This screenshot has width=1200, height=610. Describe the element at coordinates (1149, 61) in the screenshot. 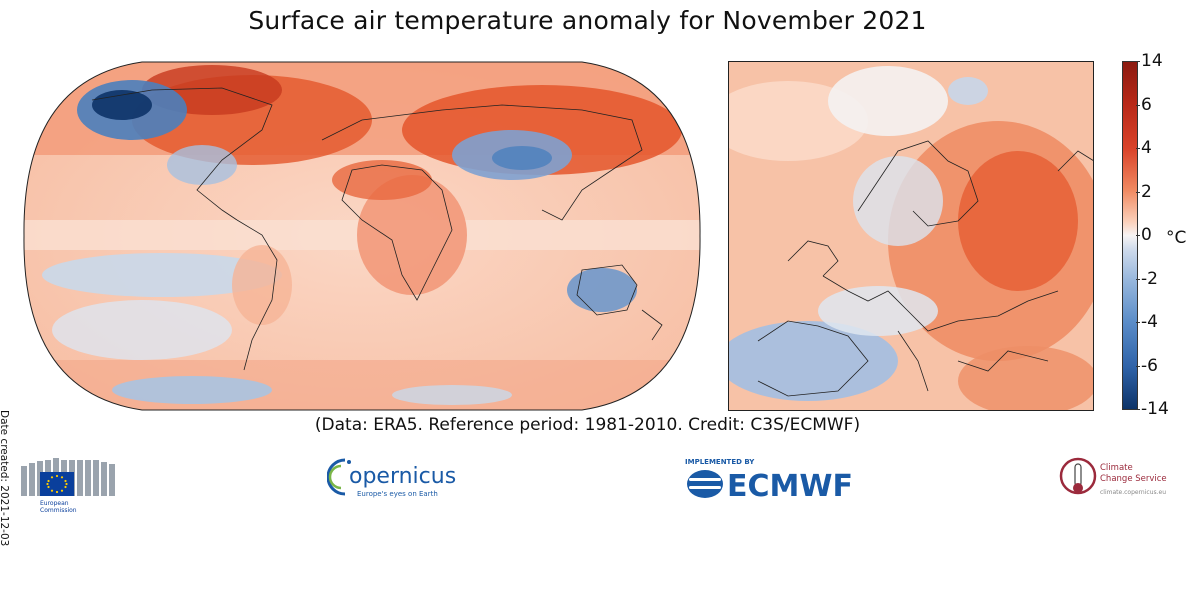

I see `colorbar-tick: 14` at that location.